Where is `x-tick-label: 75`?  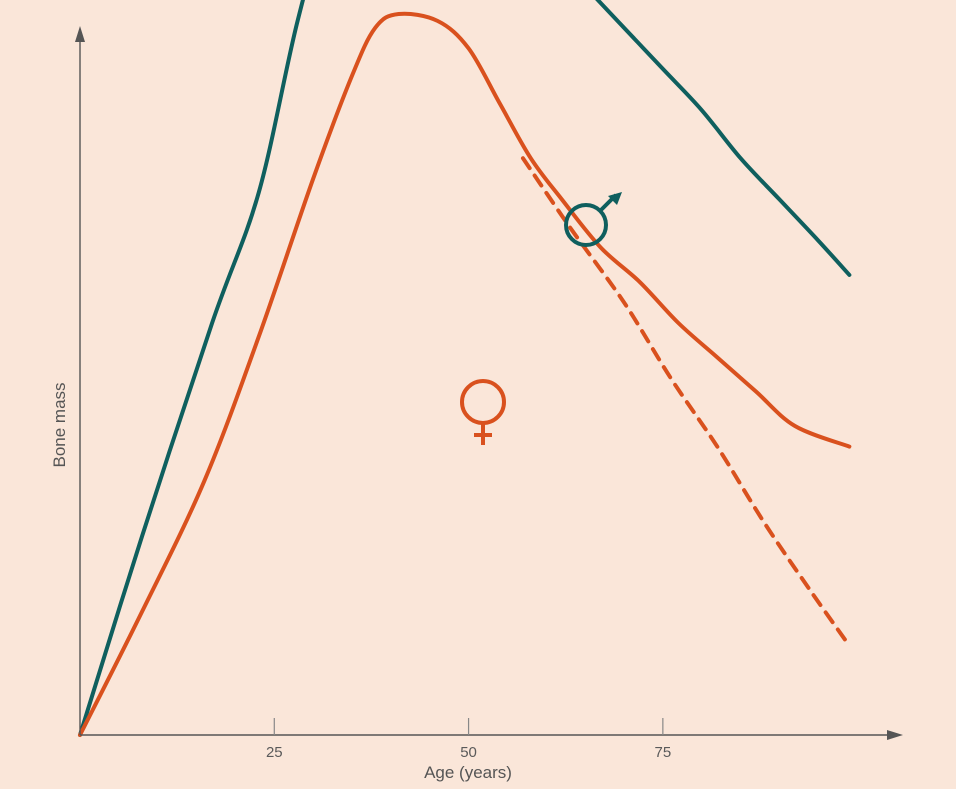 x-tick-label: 75 is located at coordinates (663, 752).